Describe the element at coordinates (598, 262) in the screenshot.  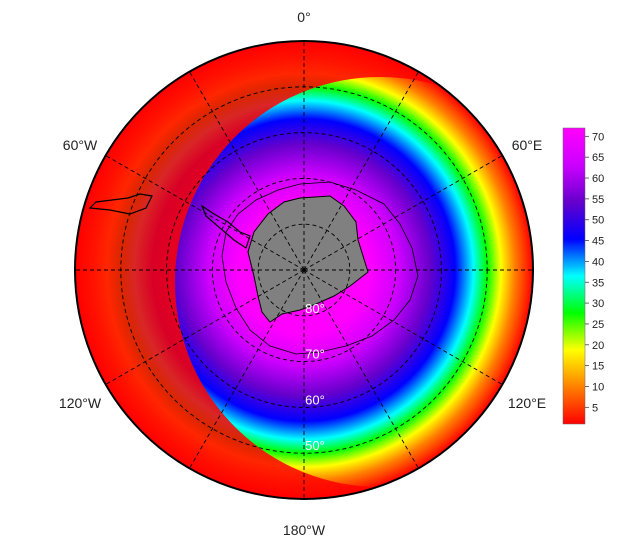
I see `colorbar-tick-label: 40` at that location.